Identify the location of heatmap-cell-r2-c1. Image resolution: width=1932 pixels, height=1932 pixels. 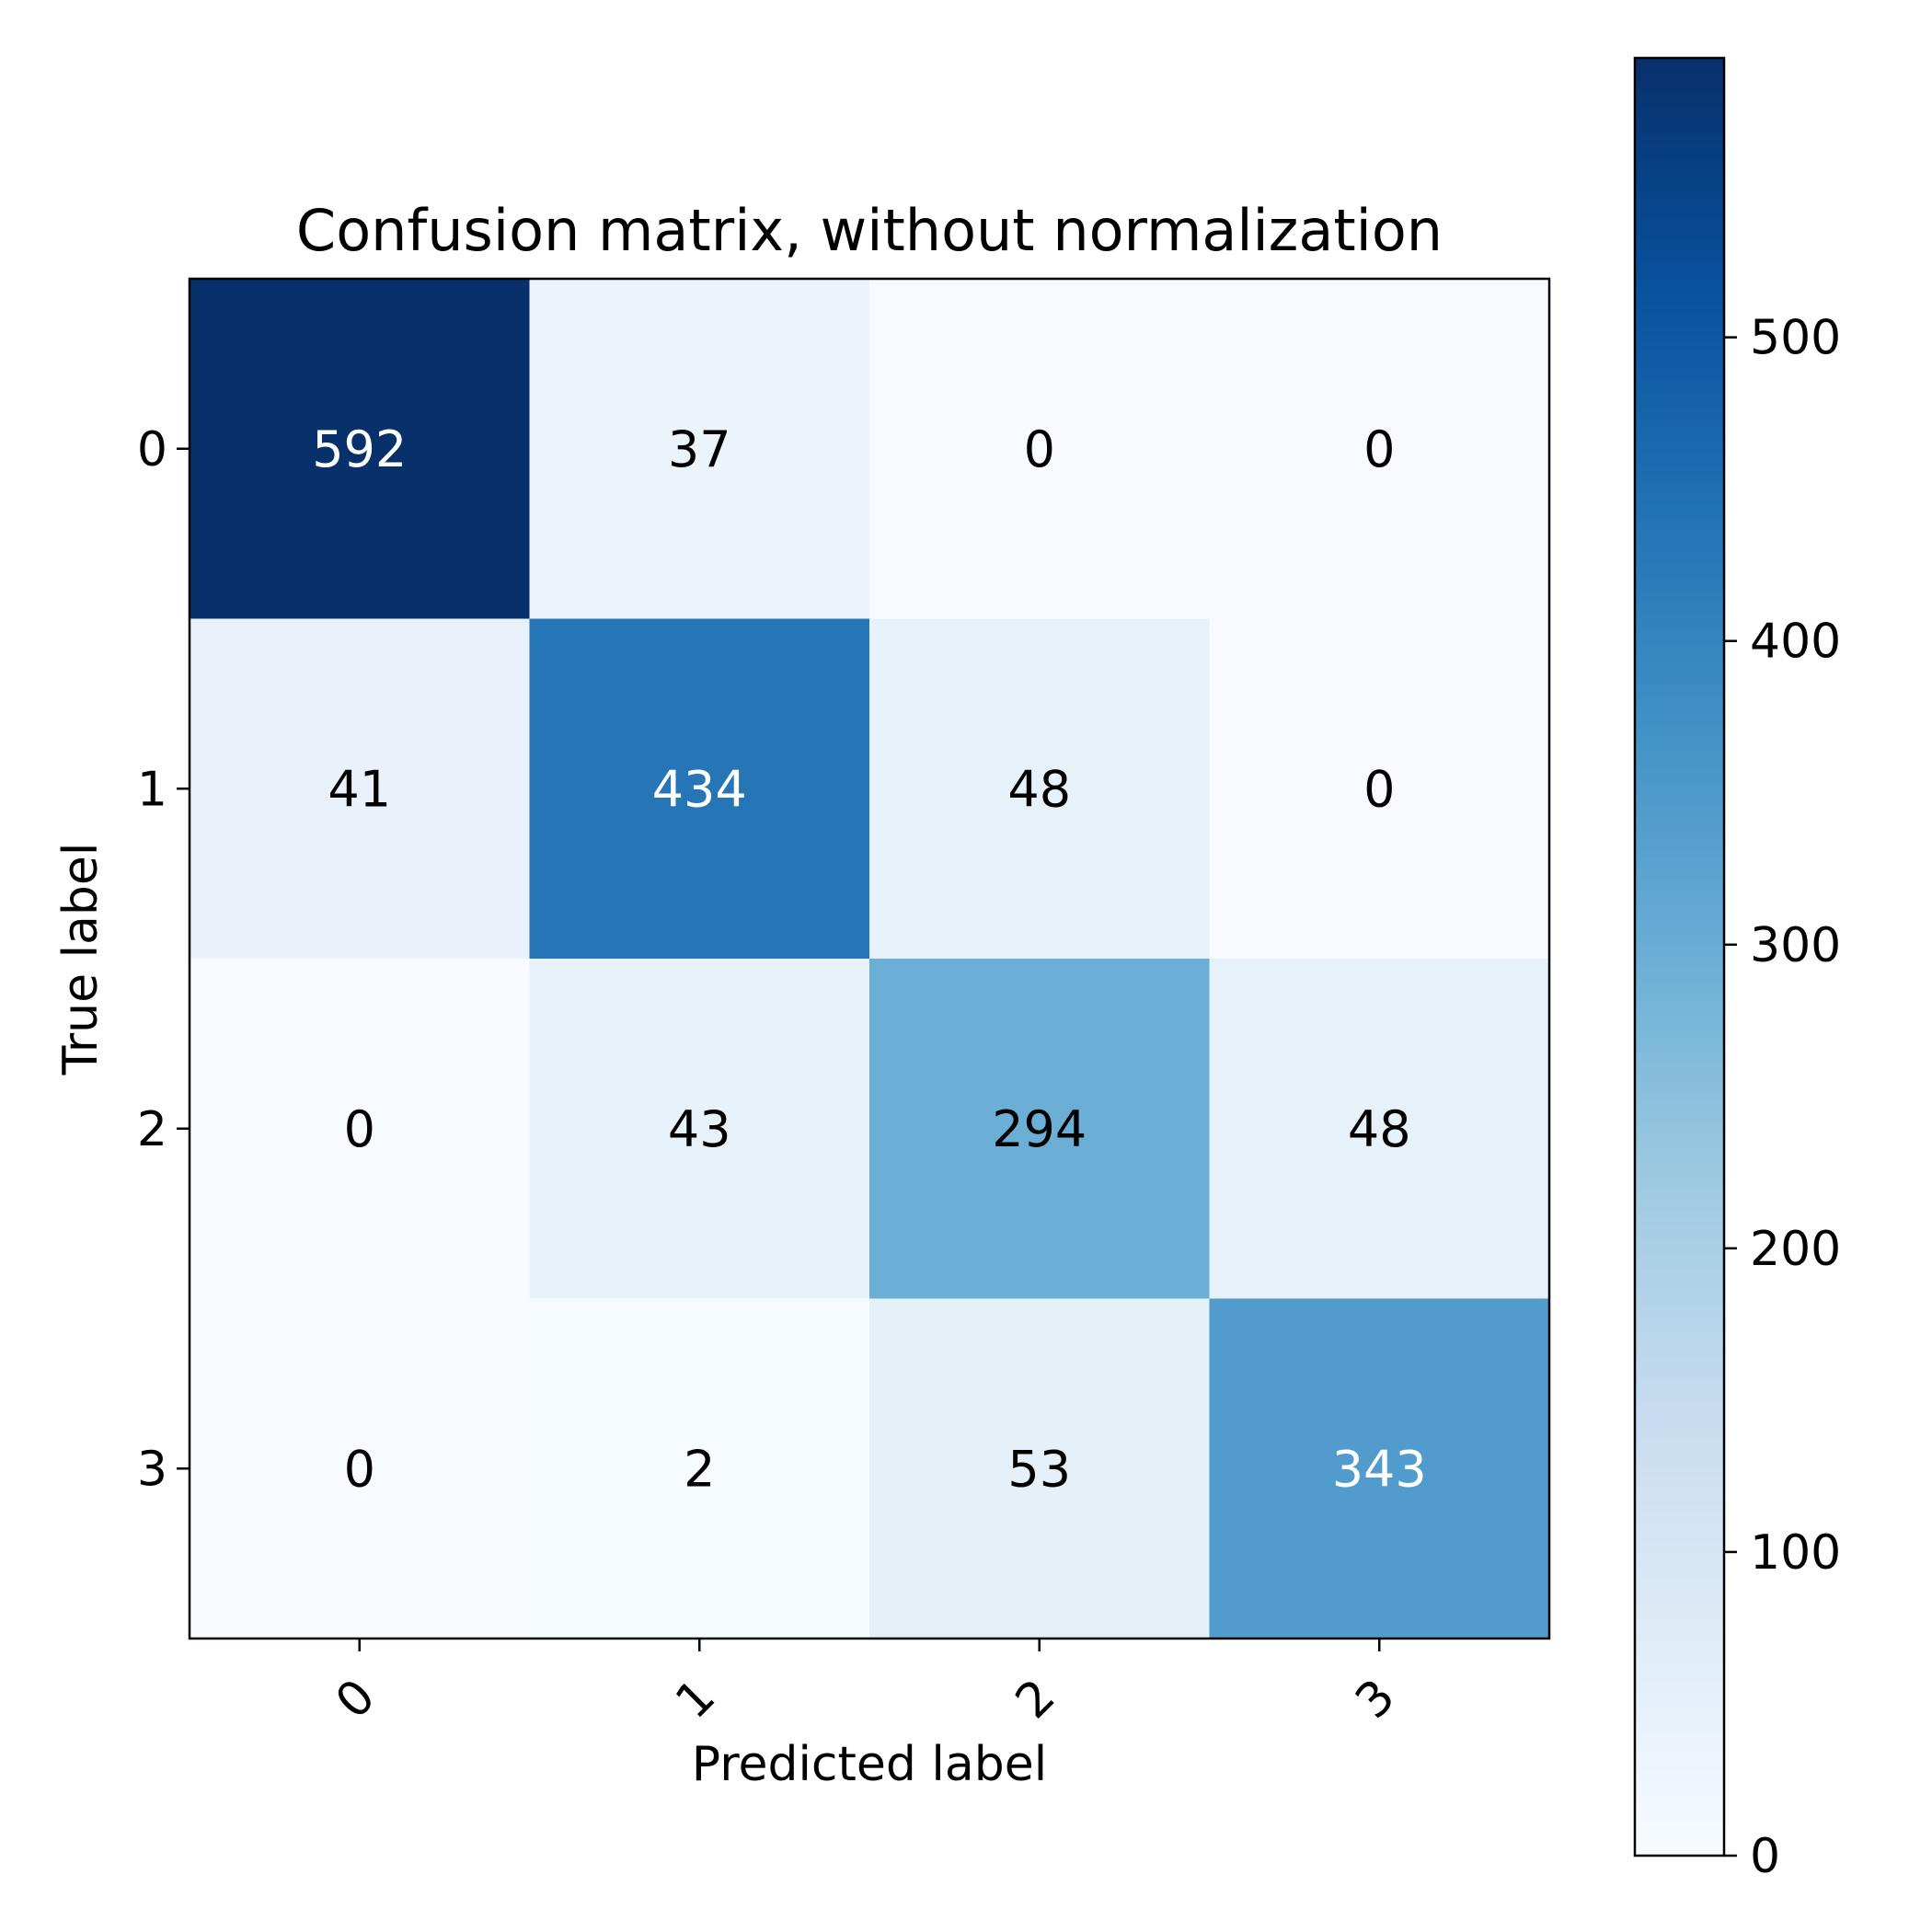
(699, 1129).